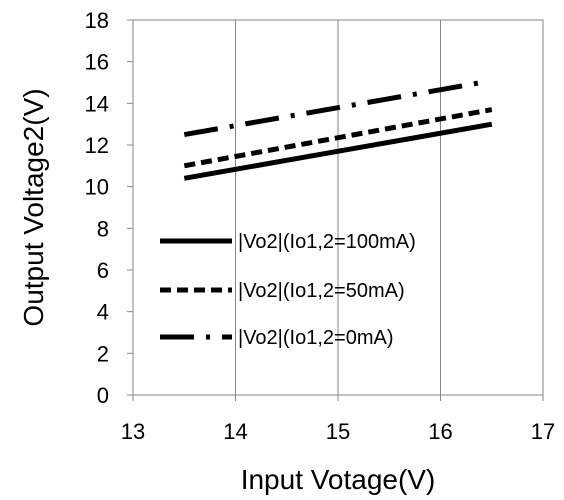 The image size is (564, 500). I want to click on legend-label-3: |Vo2|(Io1,2=0mA), so click(315, 338).